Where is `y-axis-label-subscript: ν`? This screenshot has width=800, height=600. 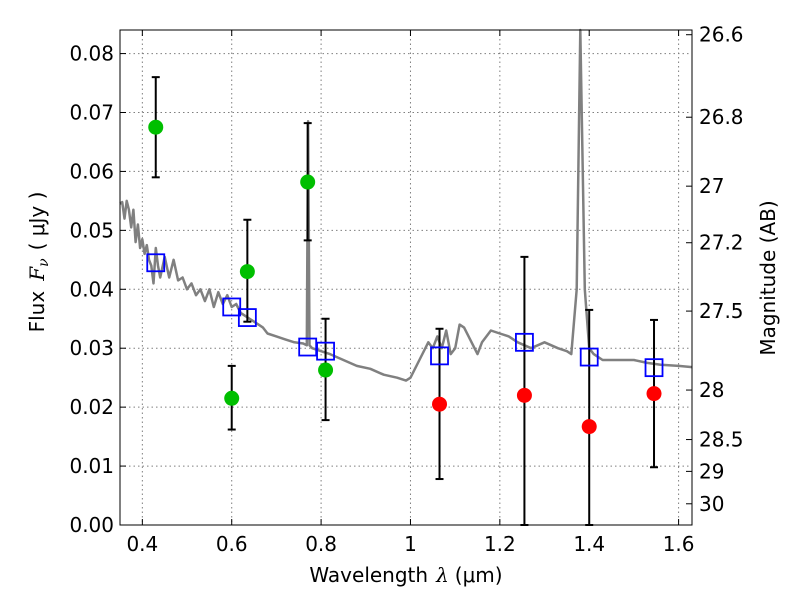
y-axis-label-subscript: ν is located at coordinates (44, 262).